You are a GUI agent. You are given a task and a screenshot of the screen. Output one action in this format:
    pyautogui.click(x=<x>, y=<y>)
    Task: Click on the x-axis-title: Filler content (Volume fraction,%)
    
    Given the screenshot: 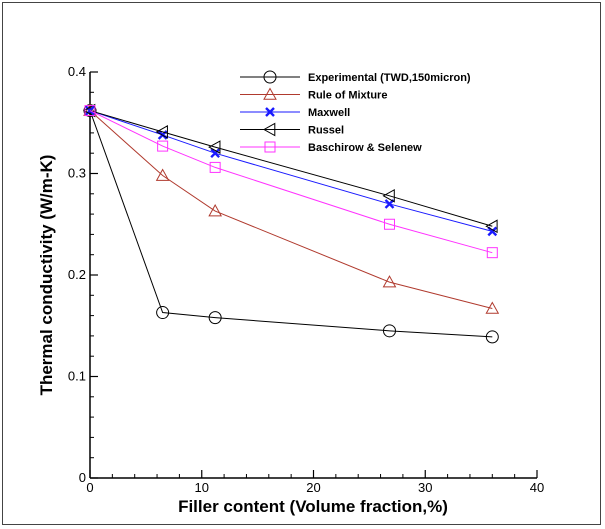 What is the action you would take?
    pyautogui.click(x=313, y=506)
    